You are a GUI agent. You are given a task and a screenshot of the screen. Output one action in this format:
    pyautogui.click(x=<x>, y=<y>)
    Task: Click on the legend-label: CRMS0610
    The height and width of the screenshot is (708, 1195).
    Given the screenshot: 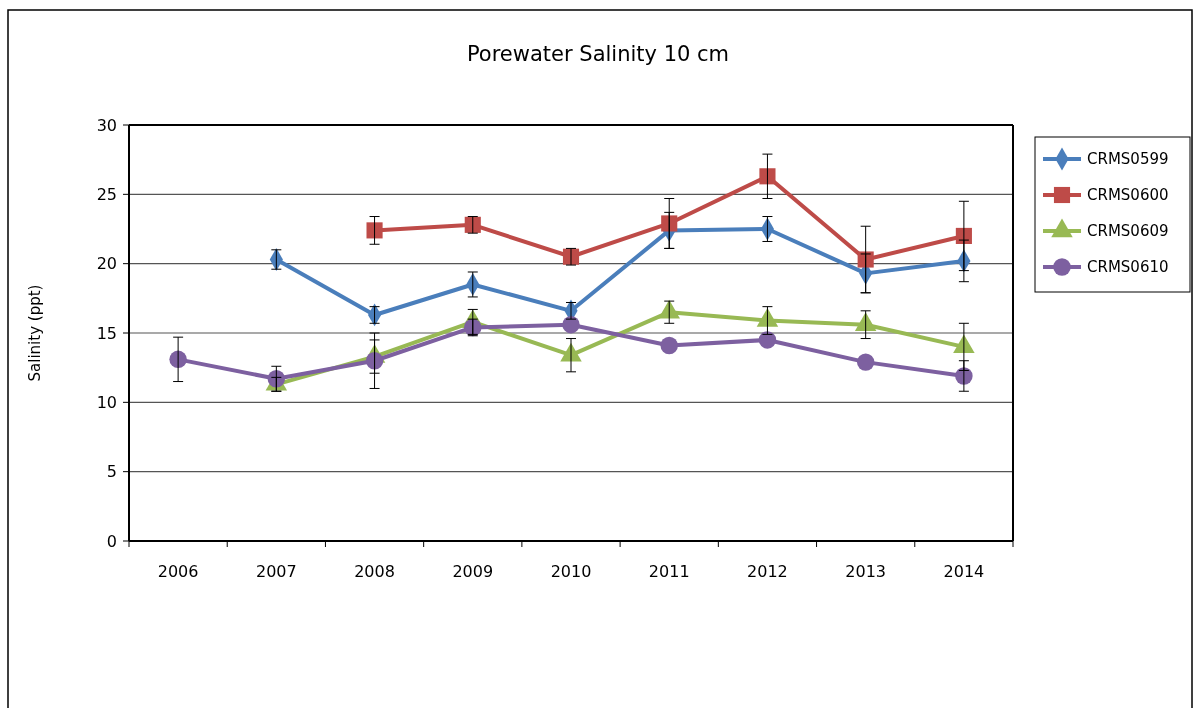 What is the action you would take?
    pyautogui.click(x=1128, y=267)
    